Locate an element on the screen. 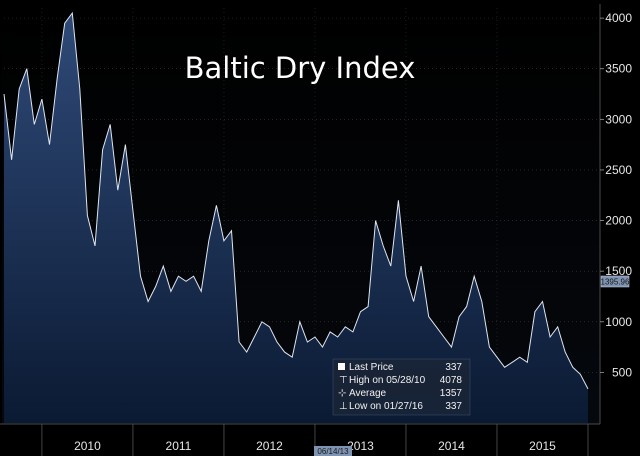  y-tick-label-2500: 2500 is located at coordinates (618, 170).